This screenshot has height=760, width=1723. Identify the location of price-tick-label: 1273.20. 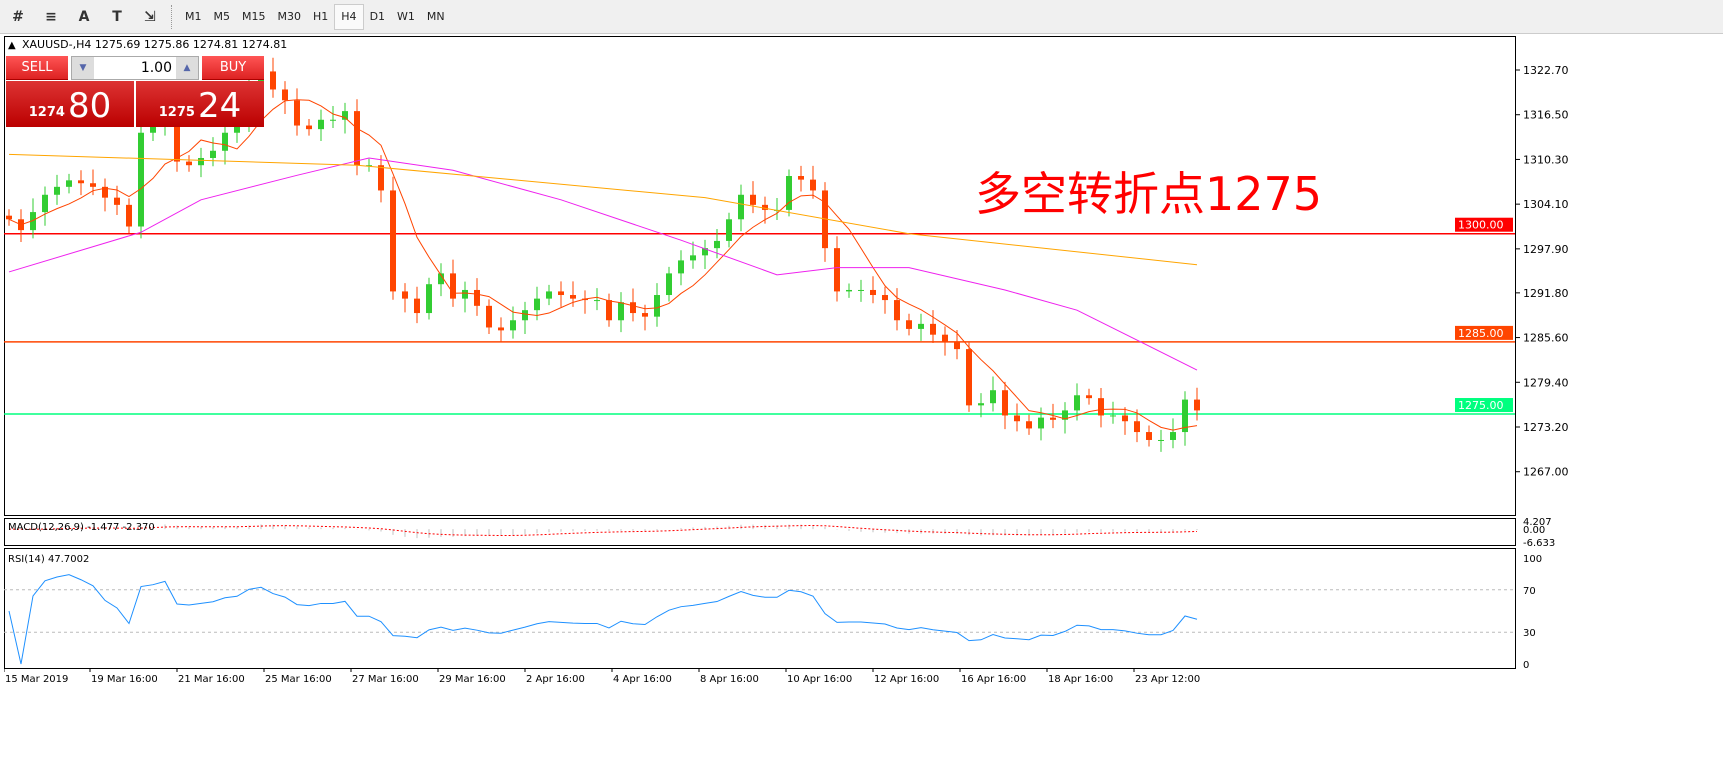
(1546, 427).